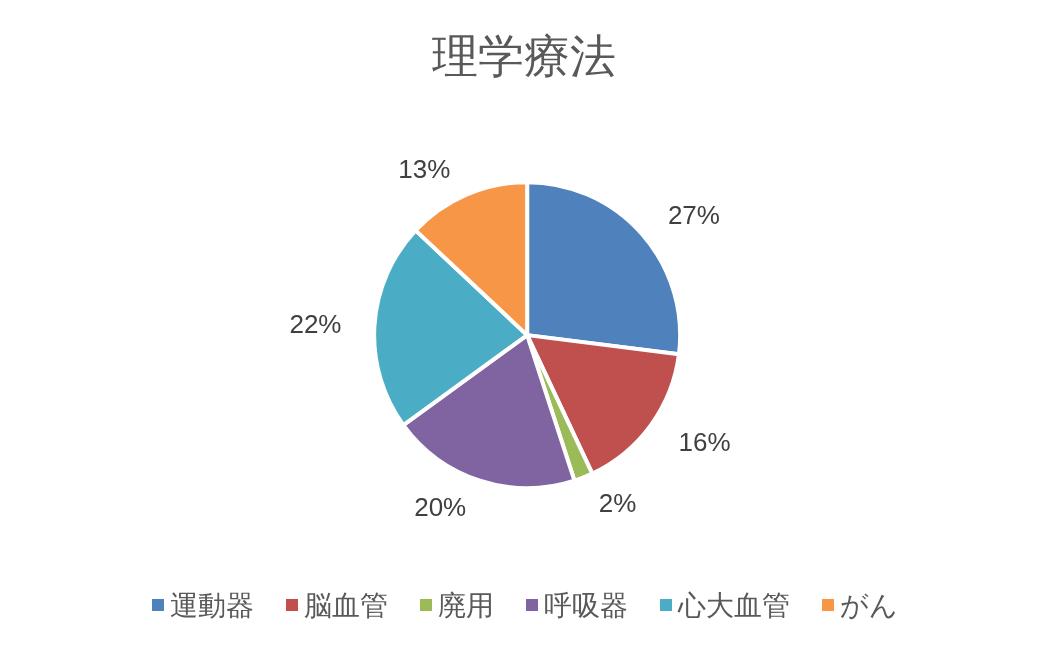 This screenshot has height=652, width=1048. Describe the element at coordinates (586, 605) in the screenshot. I see `legend-label: 呼吸器` at that location.